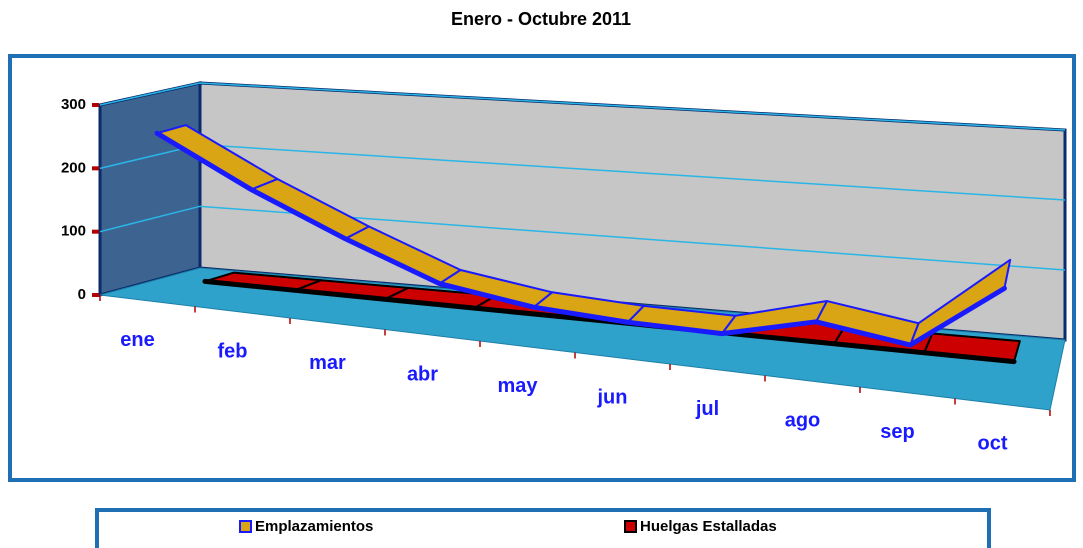  I want to click on x-tick-label: oct, so click(993, 444).